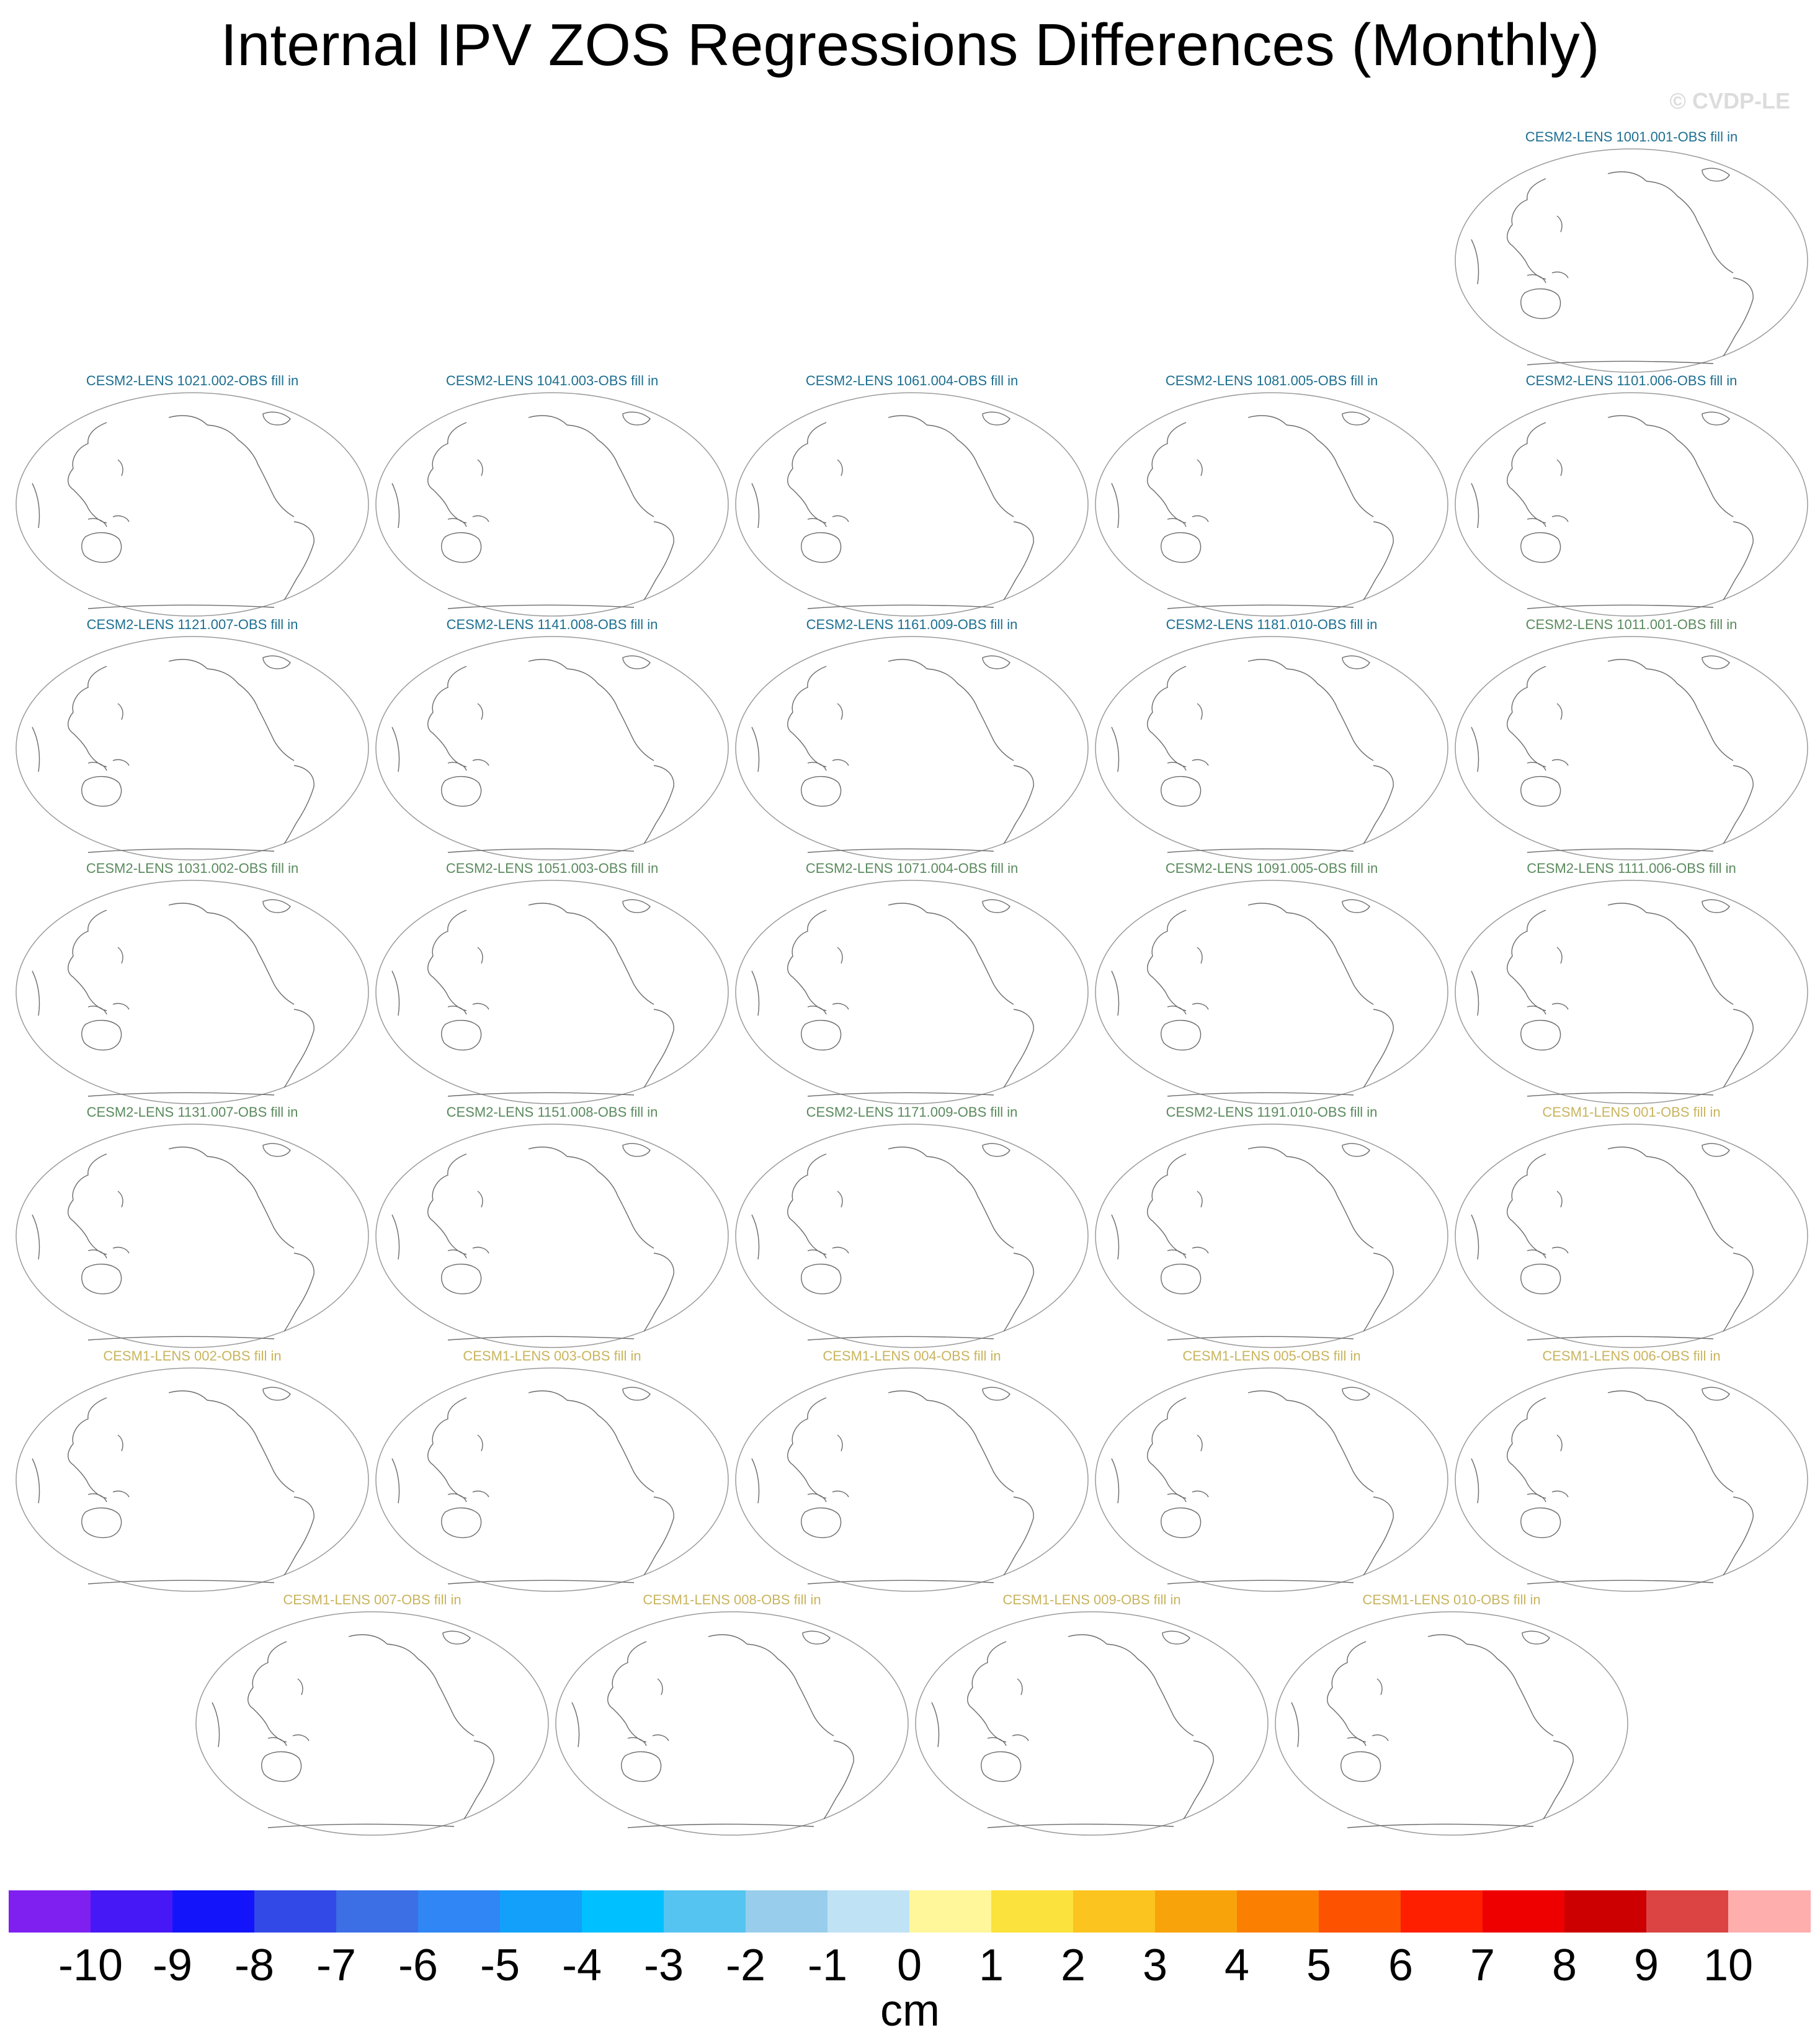  Describe the element at coordinates (373, 1715) in the screenshot. I see `map-panel: CESM1-LENS 007-OBS fill in` at that location.